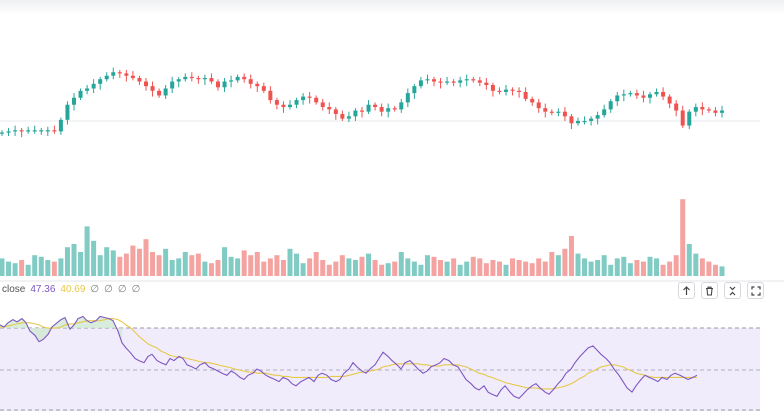 Image resolution: width=784 pixels, height=411 pixels. I want to click on arrow-up-icon, so click(686, 290).